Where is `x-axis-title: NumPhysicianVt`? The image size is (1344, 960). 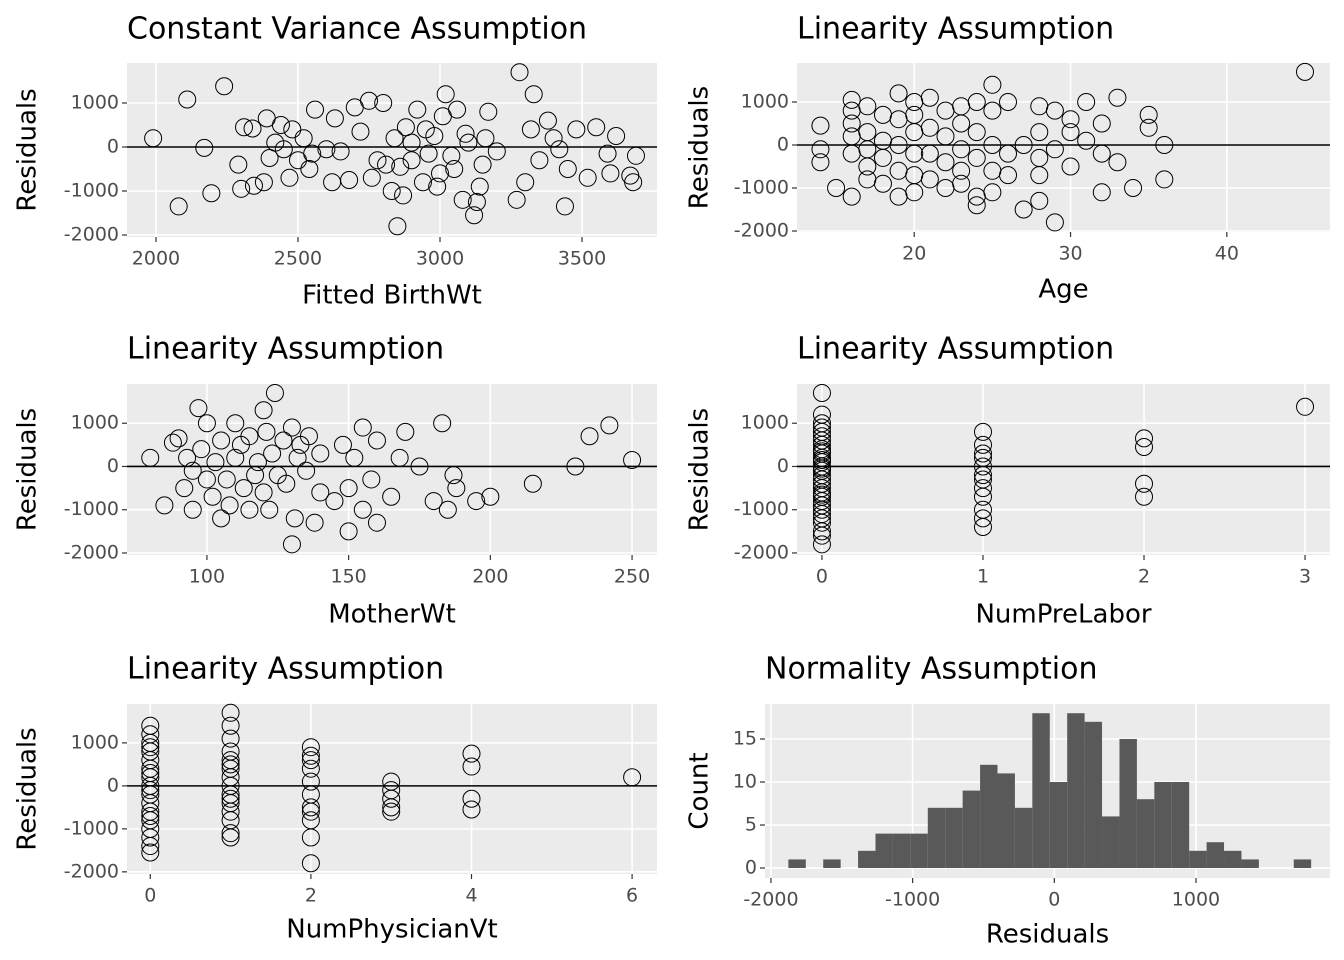
x-axis-title: NumPhysicianVt is located at coordinates (391, 930).